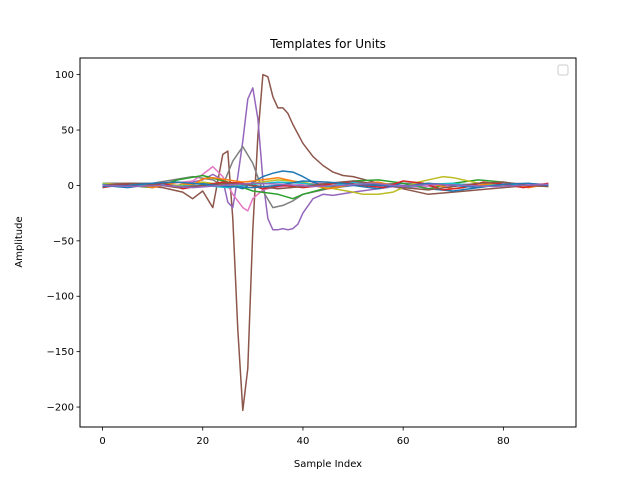 The width and height of the screenshot is (640, 480). Describe the element at coordinates (328, 464) in the screenshot. I see `x-axis-label: Sample Index` at that location.